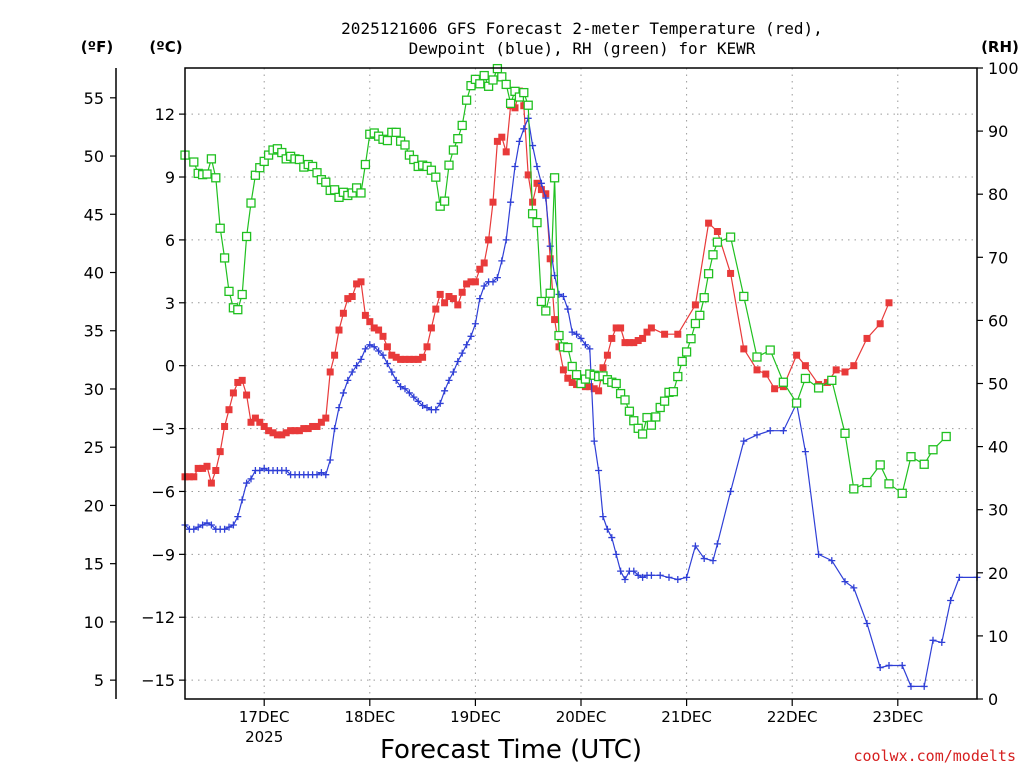 The height and width of the screenshot is (768, 1024). I want to click on fahrenheit-tick-label: 5, so click(99, 680).